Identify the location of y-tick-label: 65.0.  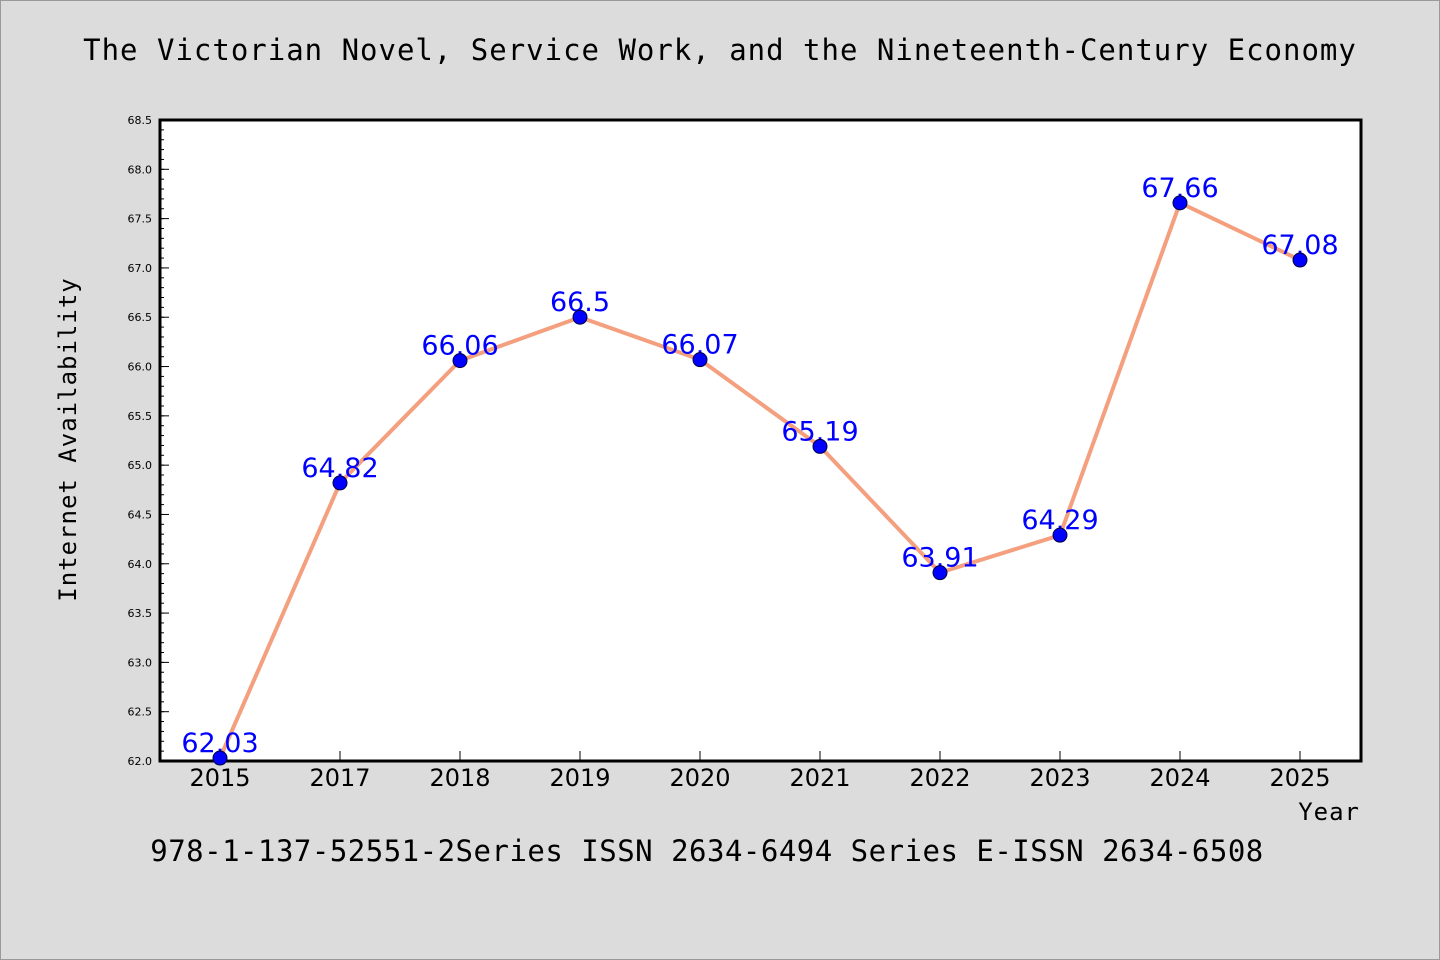
(140, 465).